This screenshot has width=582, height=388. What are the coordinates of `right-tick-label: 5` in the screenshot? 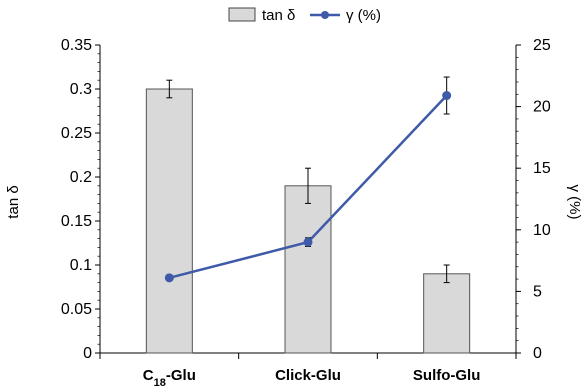 It's located at (537, 291).